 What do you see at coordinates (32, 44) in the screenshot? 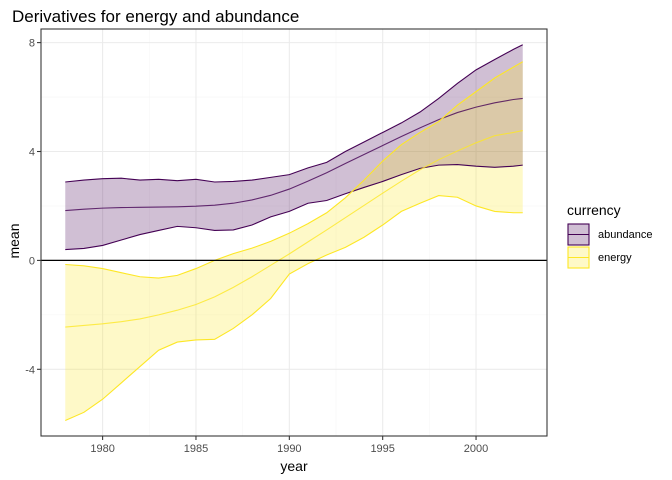
I see `y-tick-label: 8` at bounding box center [32, 44].